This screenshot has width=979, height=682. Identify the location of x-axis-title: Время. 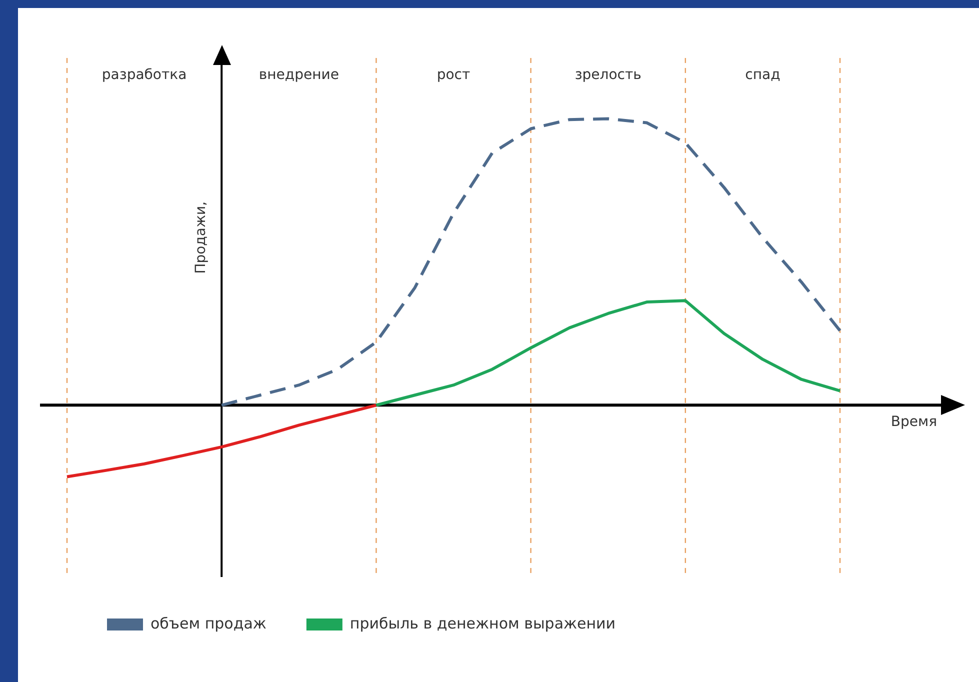
(913, 422).